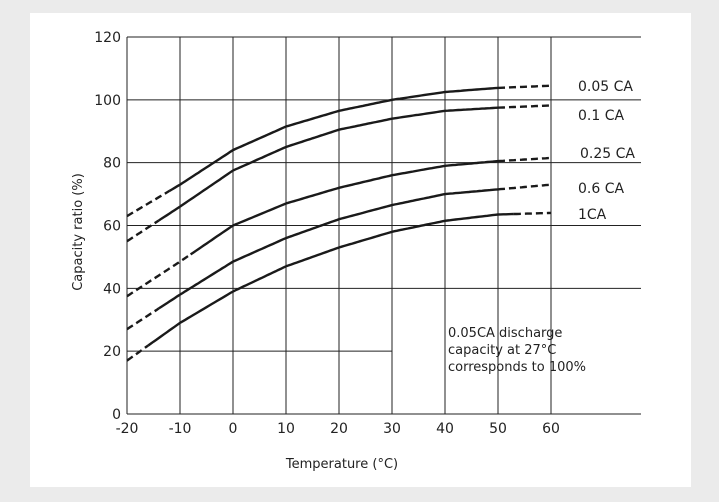 This screenshot has width=719, height=502. Describe the element at coordinates (445, 429) in the screenshot. I see `x-tick-label: 40` at that location.